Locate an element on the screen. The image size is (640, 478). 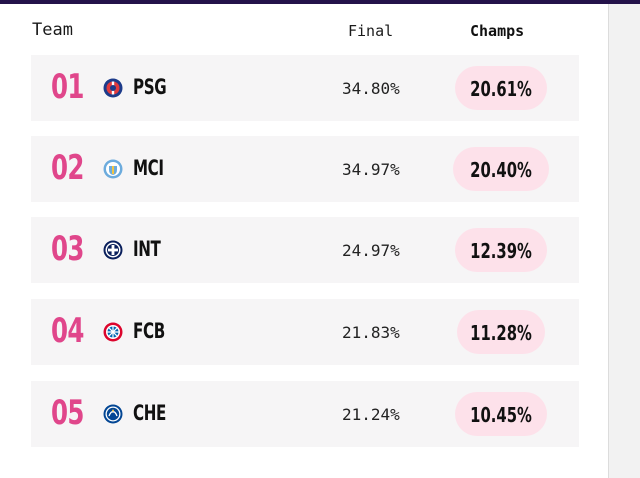
champs-badge: 20.61% is located at coordinates (501, 88).